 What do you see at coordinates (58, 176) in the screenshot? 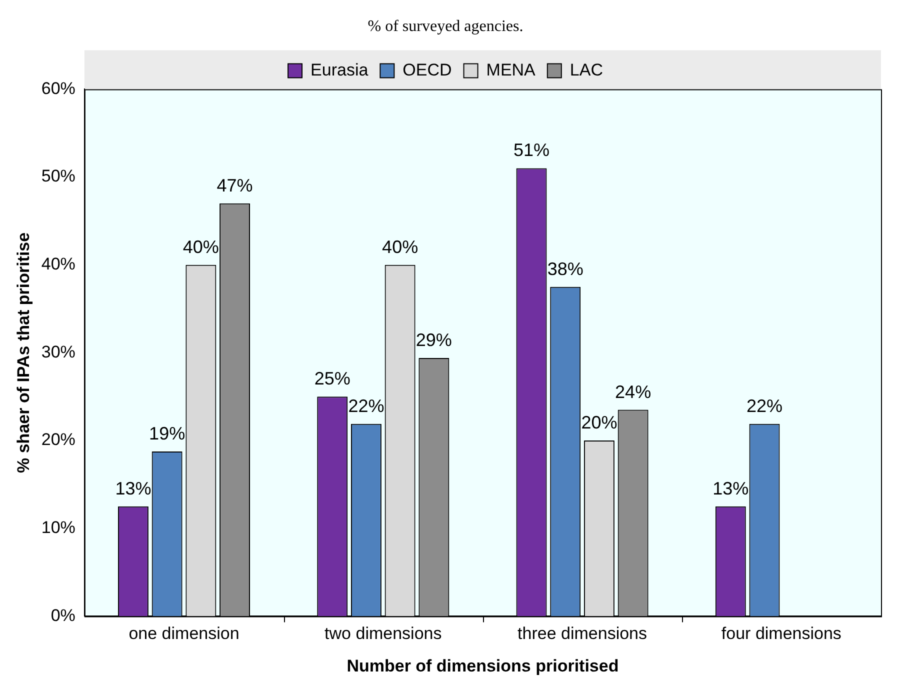
I see `y-tick-label: 50%` at bounding box center [58, 176].